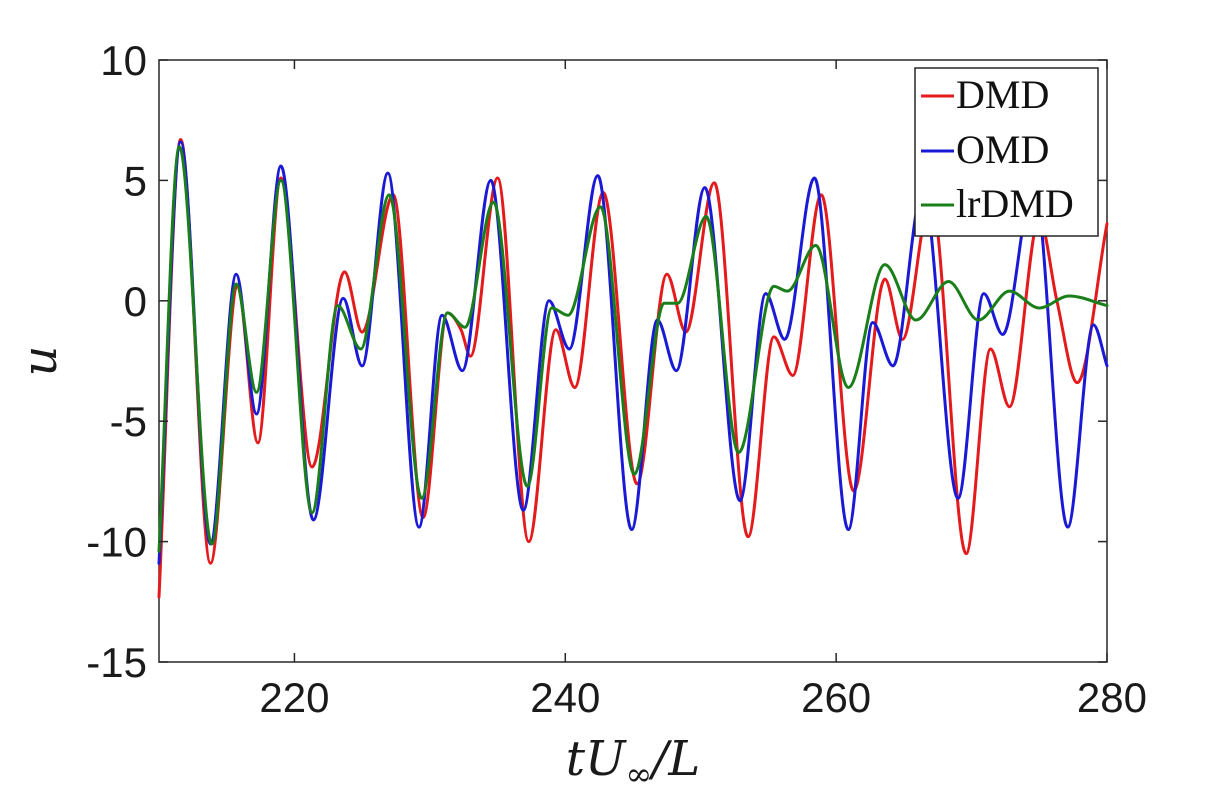 This screenshot has width=1224, height=792. Describe the element at coordinates (40, 361) in the screenshot. I see `y-axis-title: u` at that location.